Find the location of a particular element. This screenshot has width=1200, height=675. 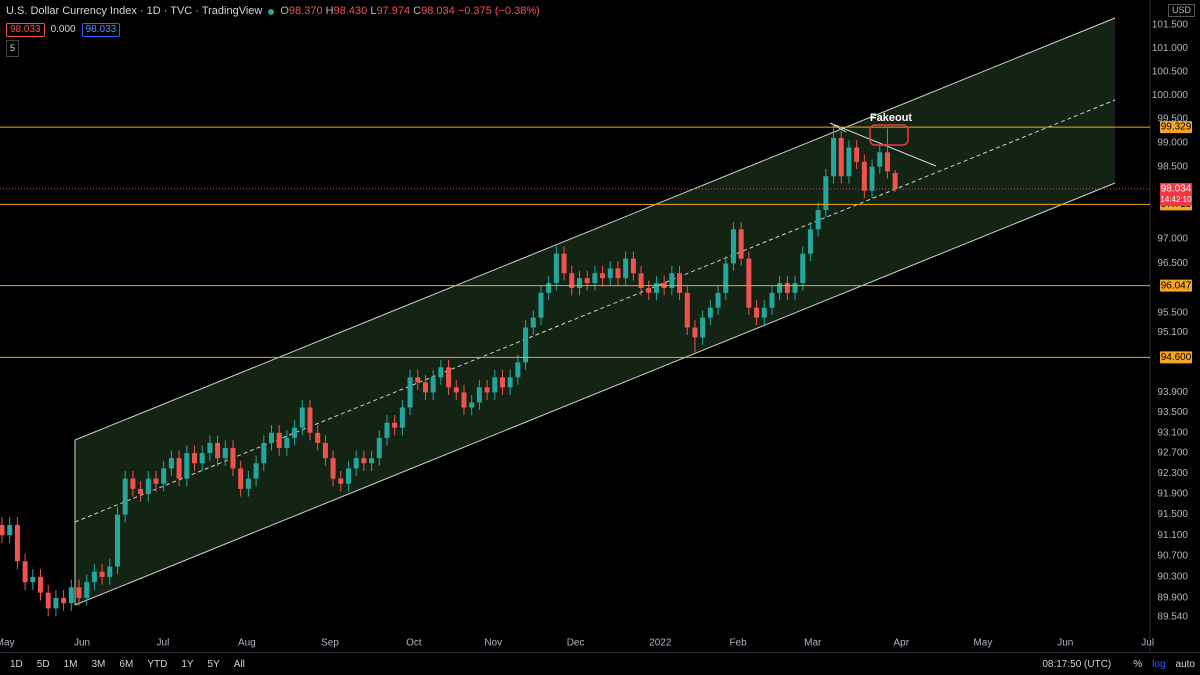

x-tick-label: Apr is located at coordinates (902, 643).